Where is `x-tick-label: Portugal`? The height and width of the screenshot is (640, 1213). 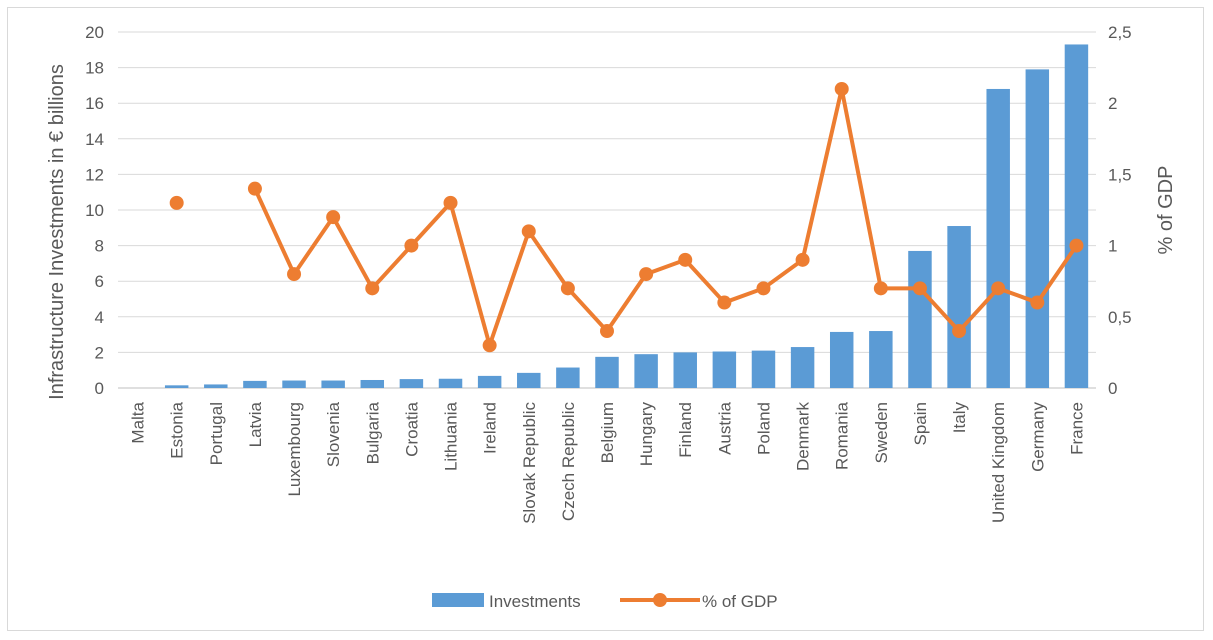
x-tick-label: Portugal is located at coordinates (216, 433).